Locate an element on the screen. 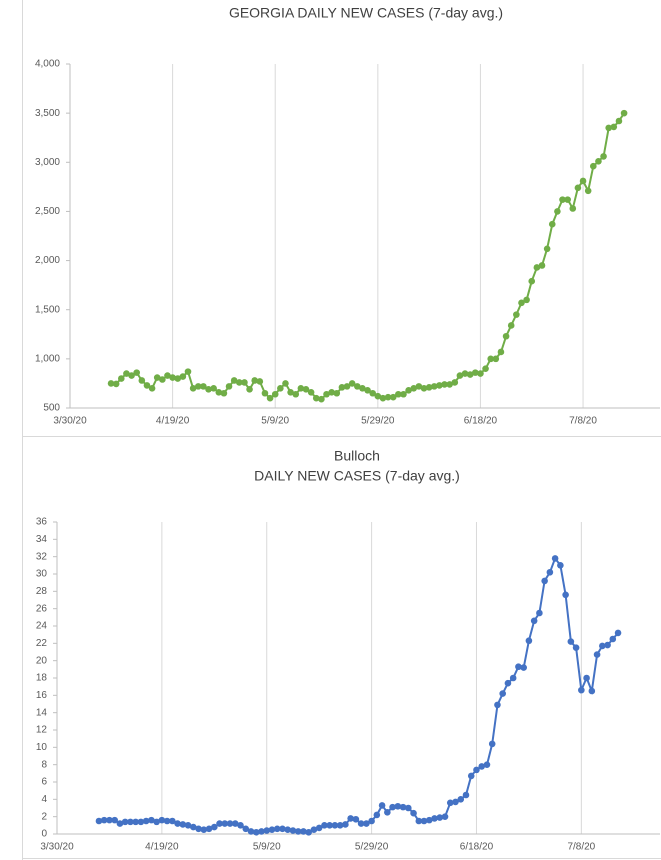  y-tick-label: 22 is located at coordinates (42, 643).